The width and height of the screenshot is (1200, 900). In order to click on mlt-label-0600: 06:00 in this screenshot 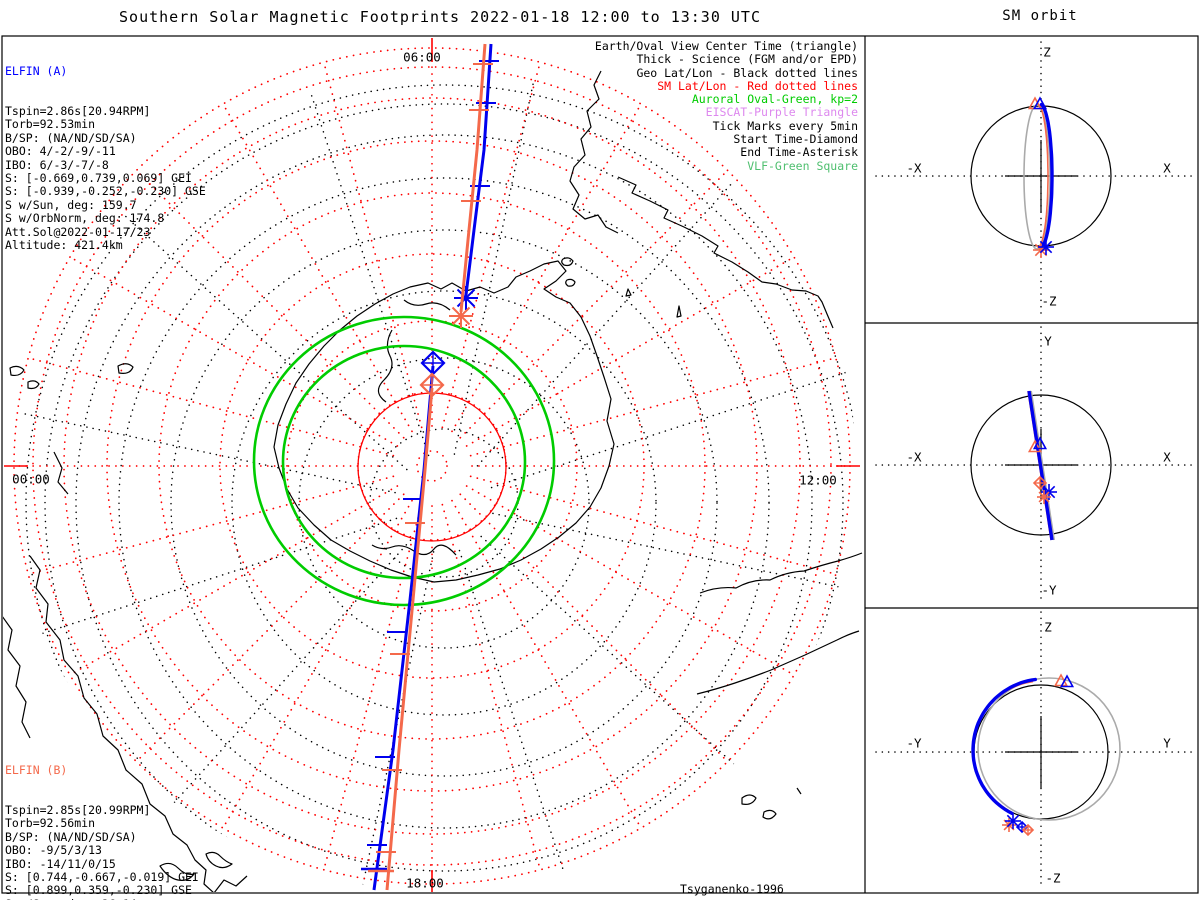, I will do `click(422, 57)`.